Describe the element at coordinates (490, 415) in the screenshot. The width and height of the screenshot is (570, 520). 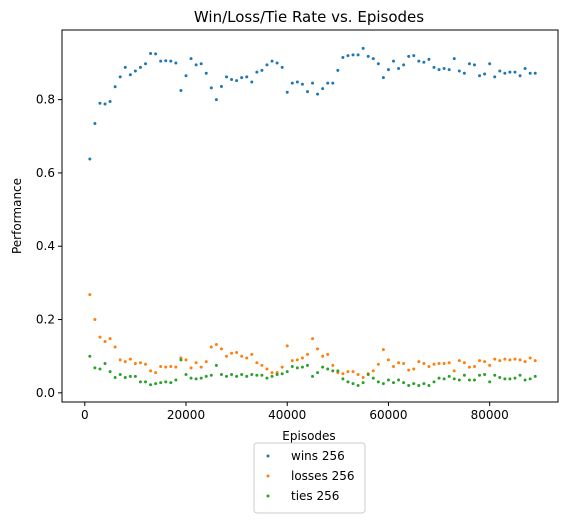
I see `x-tick-label: 80000` at that location.